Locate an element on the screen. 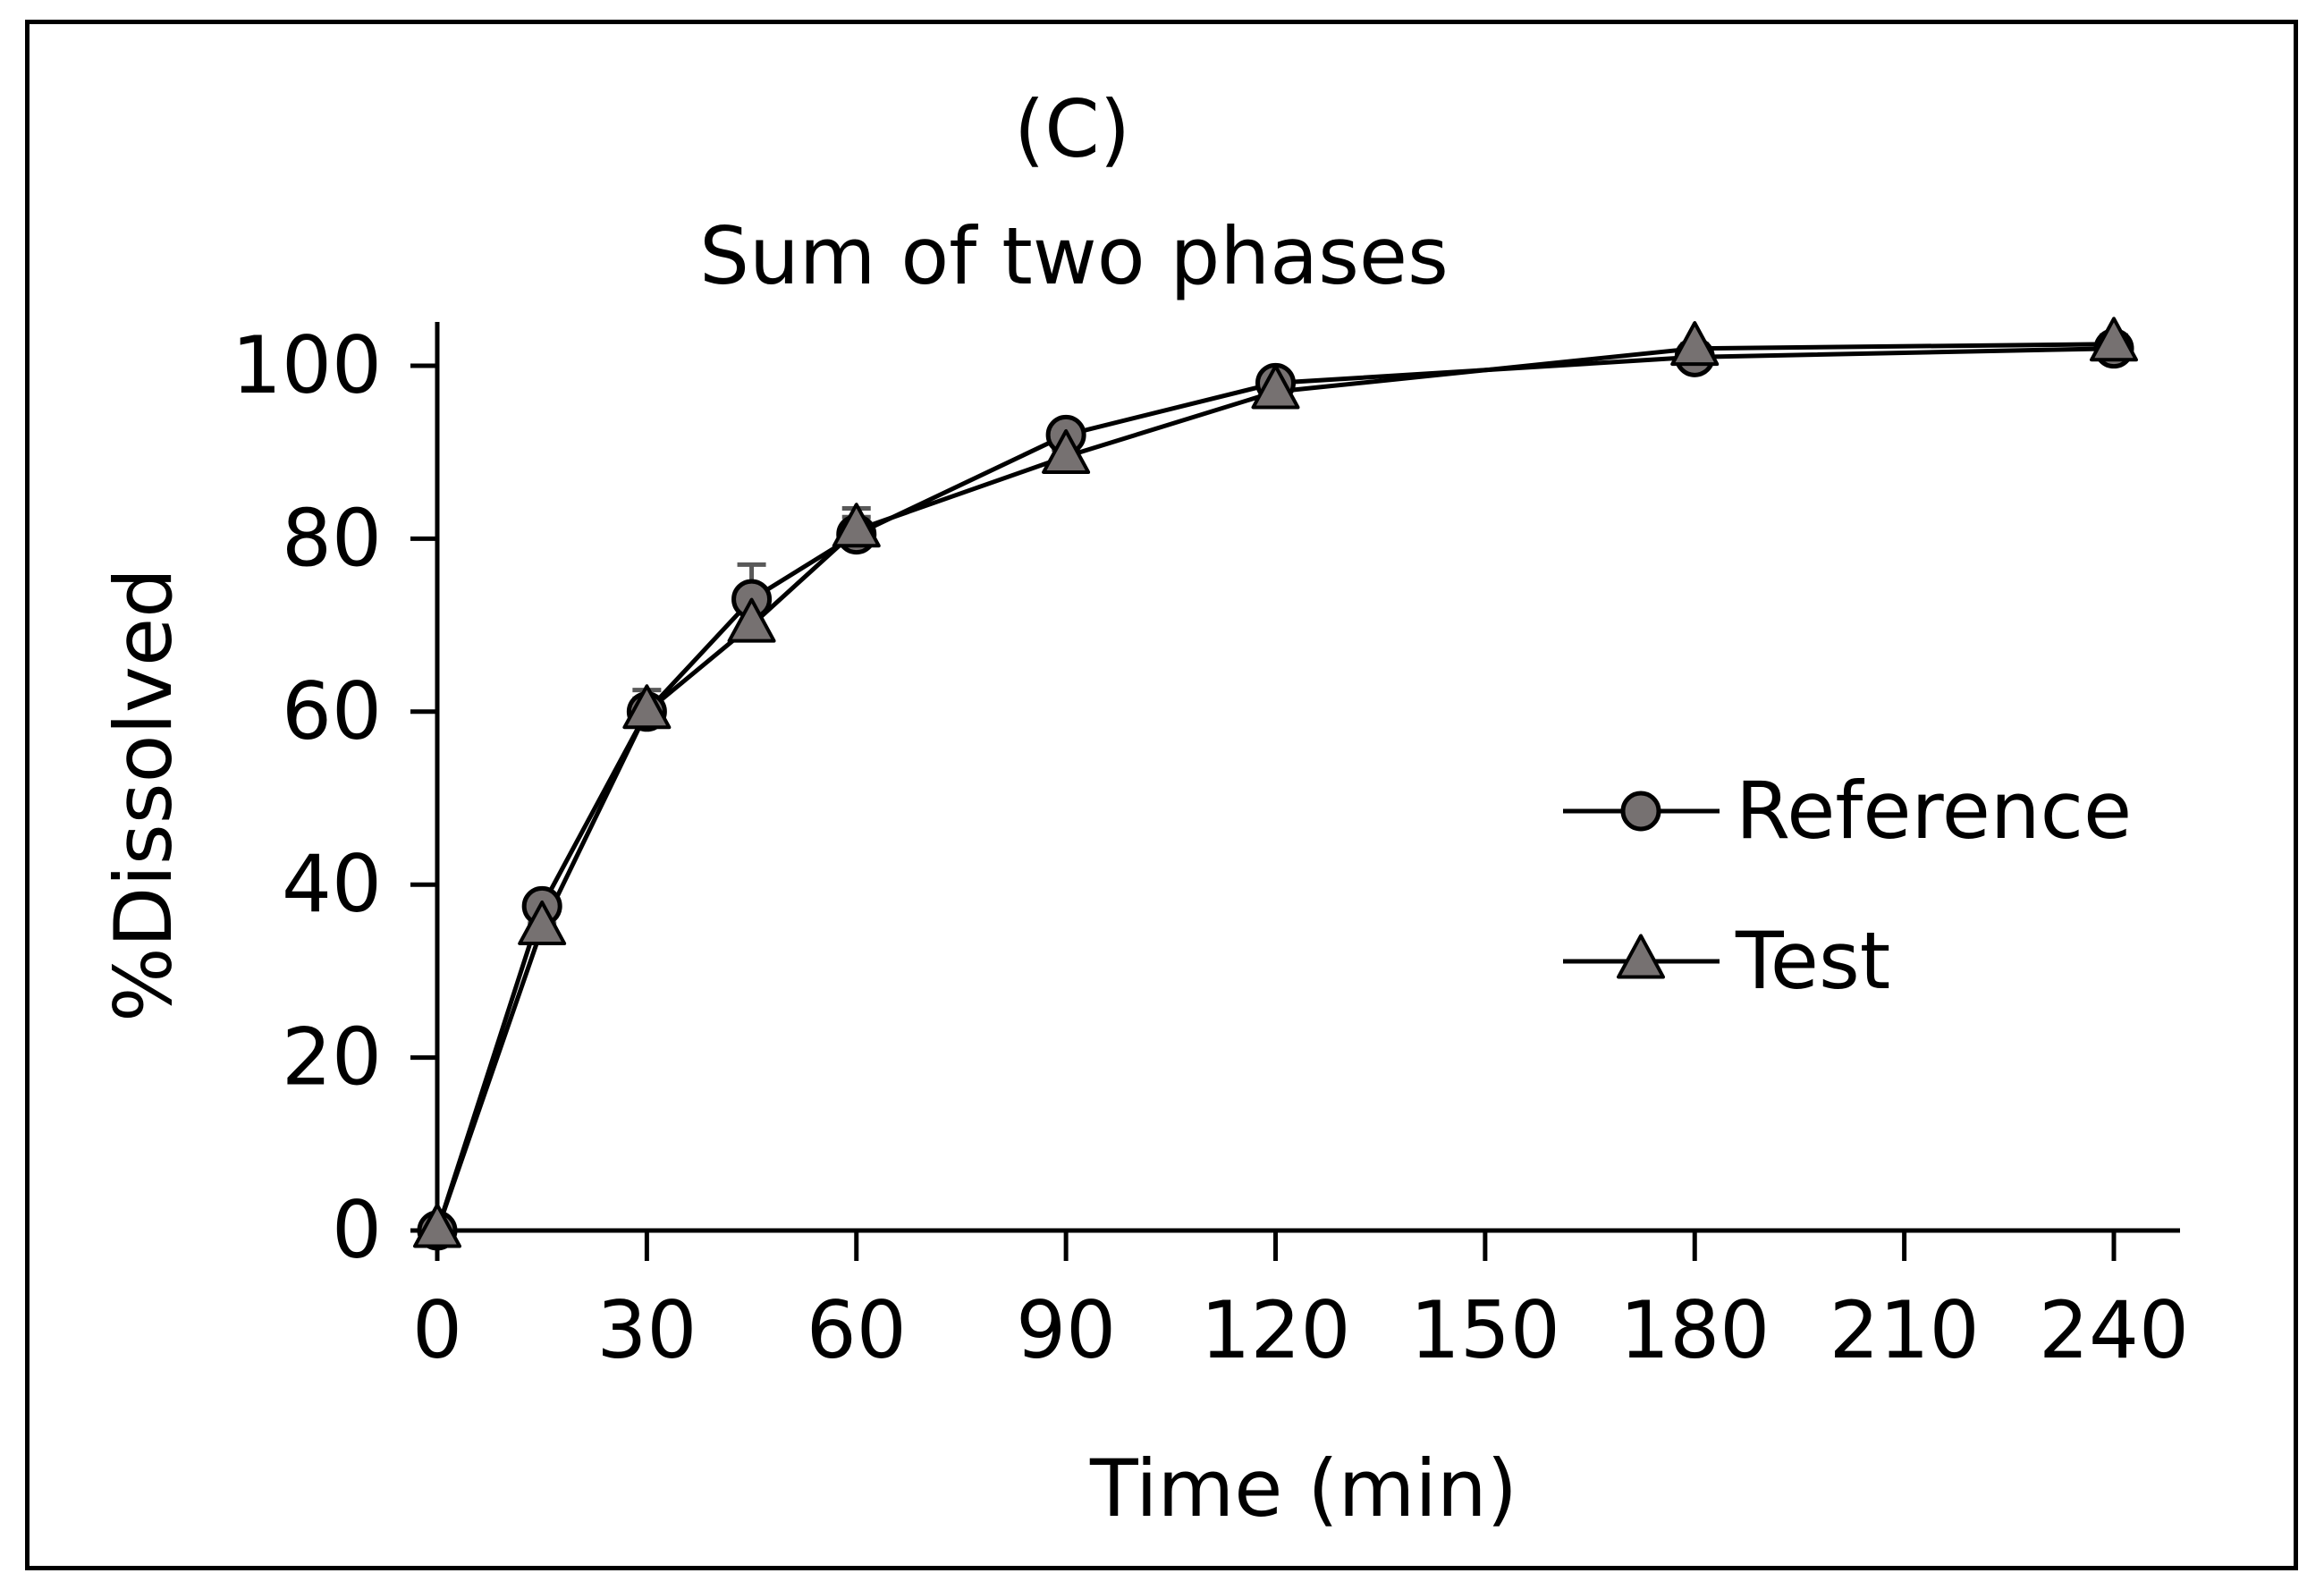  x-tick-label: 90 is located at coordinates (1066, 1330).